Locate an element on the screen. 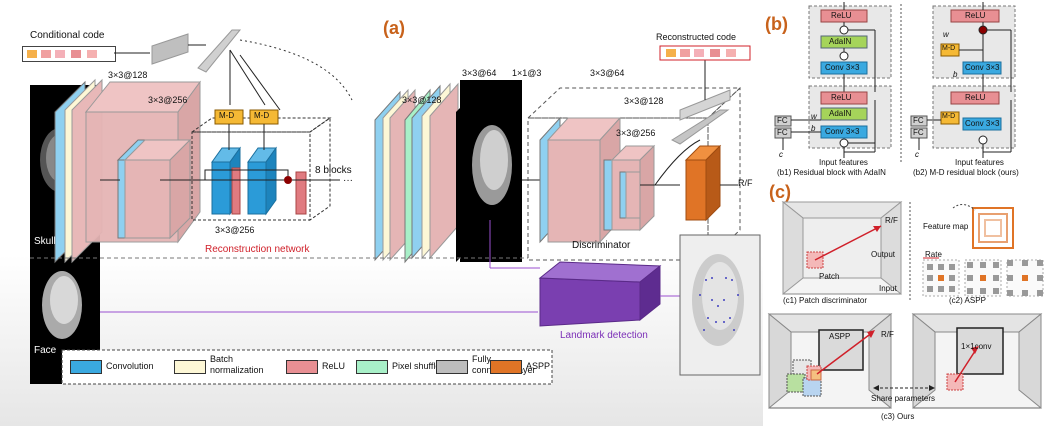  rf-label: R/F is located at coordinates (745, 183).